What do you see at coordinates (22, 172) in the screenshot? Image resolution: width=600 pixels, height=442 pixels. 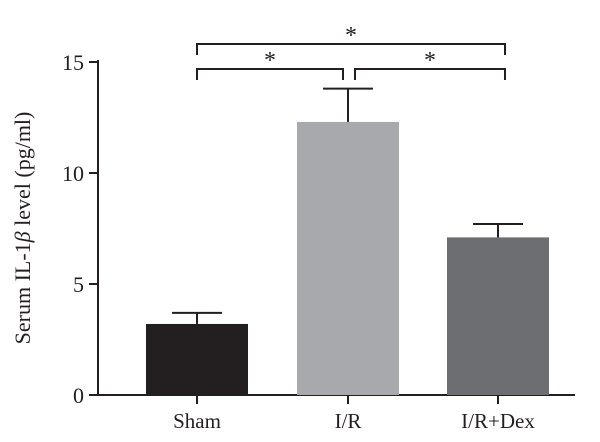 I see `y-axis-title-suffix: level (pg/ml)` at bounding box center [22, 172].